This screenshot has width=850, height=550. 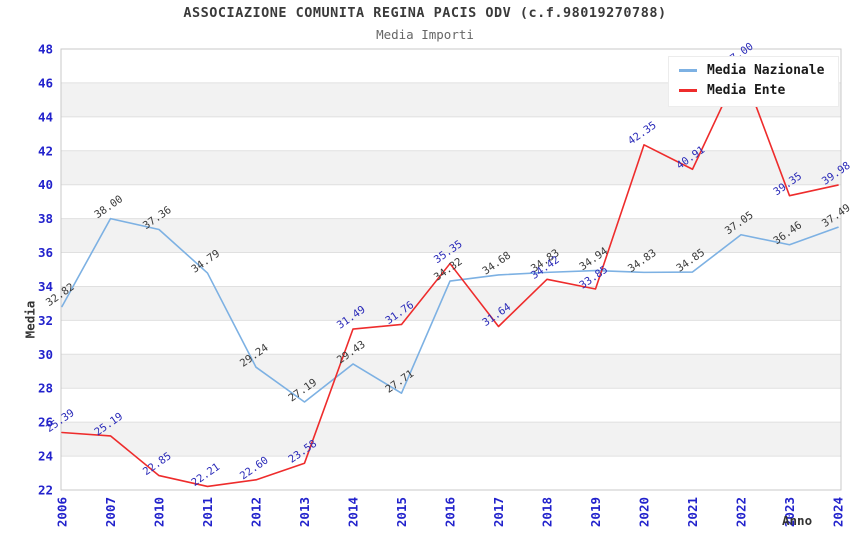 I want to click on x-tick-label: 2015, so click(x=401, y=512).